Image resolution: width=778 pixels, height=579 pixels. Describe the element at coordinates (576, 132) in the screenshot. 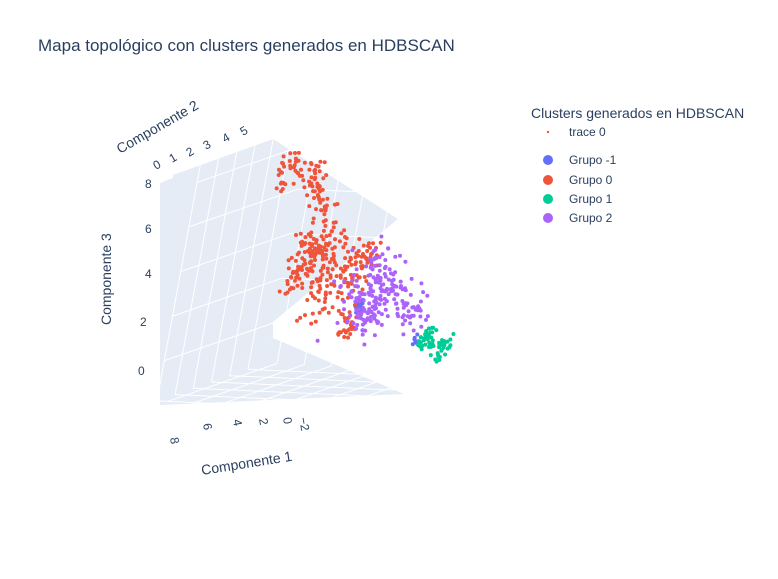

I see `legend-item-trace-0: trace 0` at that location.